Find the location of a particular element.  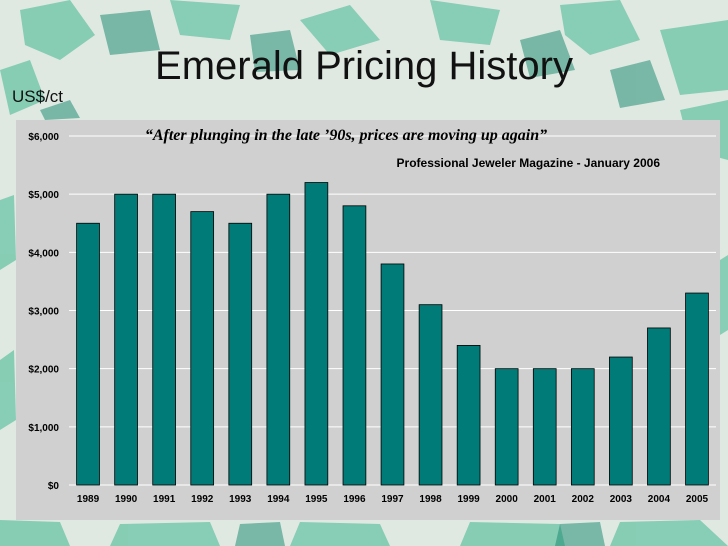

x-tick-label: 2000 is located at coordinates (507, 499).